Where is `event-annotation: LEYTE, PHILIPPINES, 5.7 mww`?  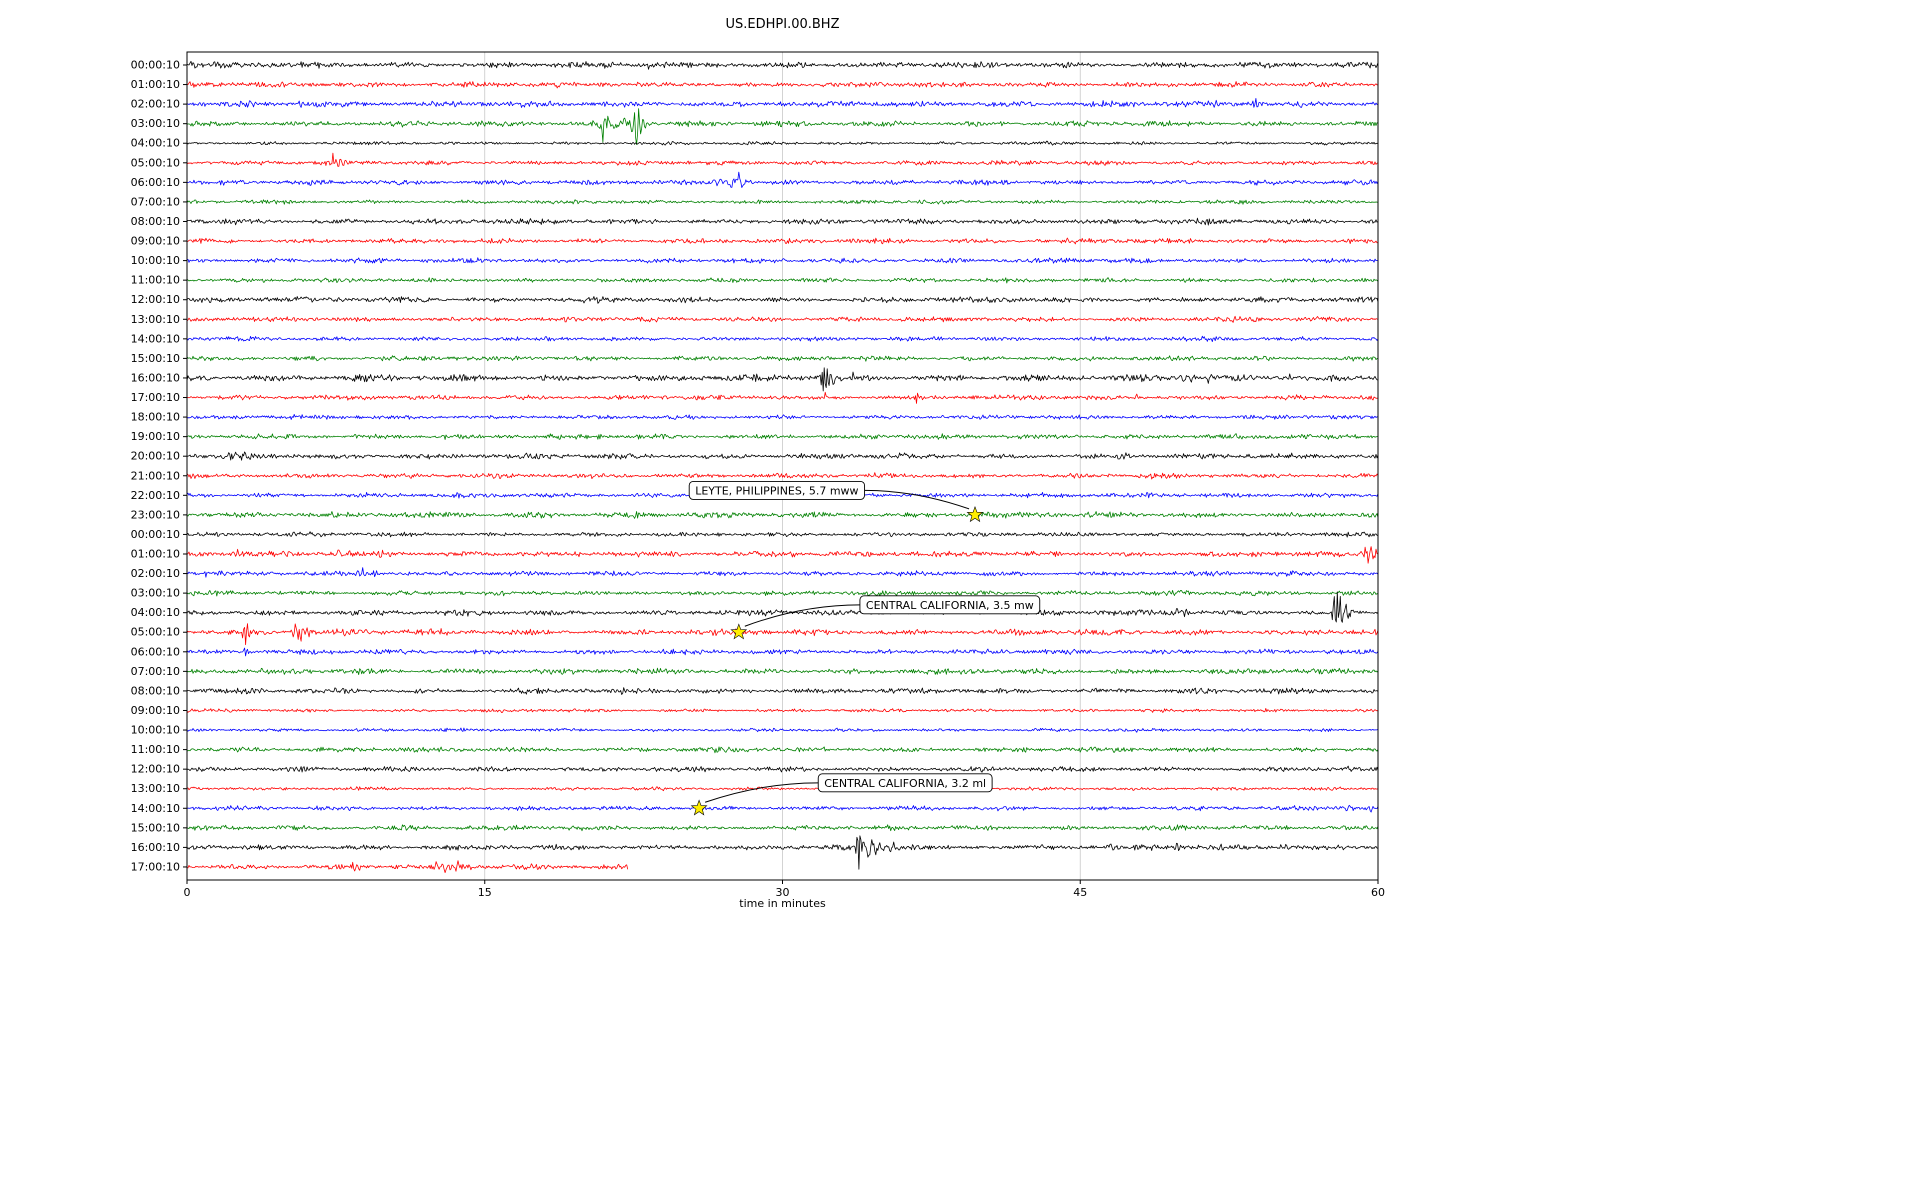 event-annotation: LEYTE, PHILIPPINES, 5.7 mww is located at coordinates (836, 501).